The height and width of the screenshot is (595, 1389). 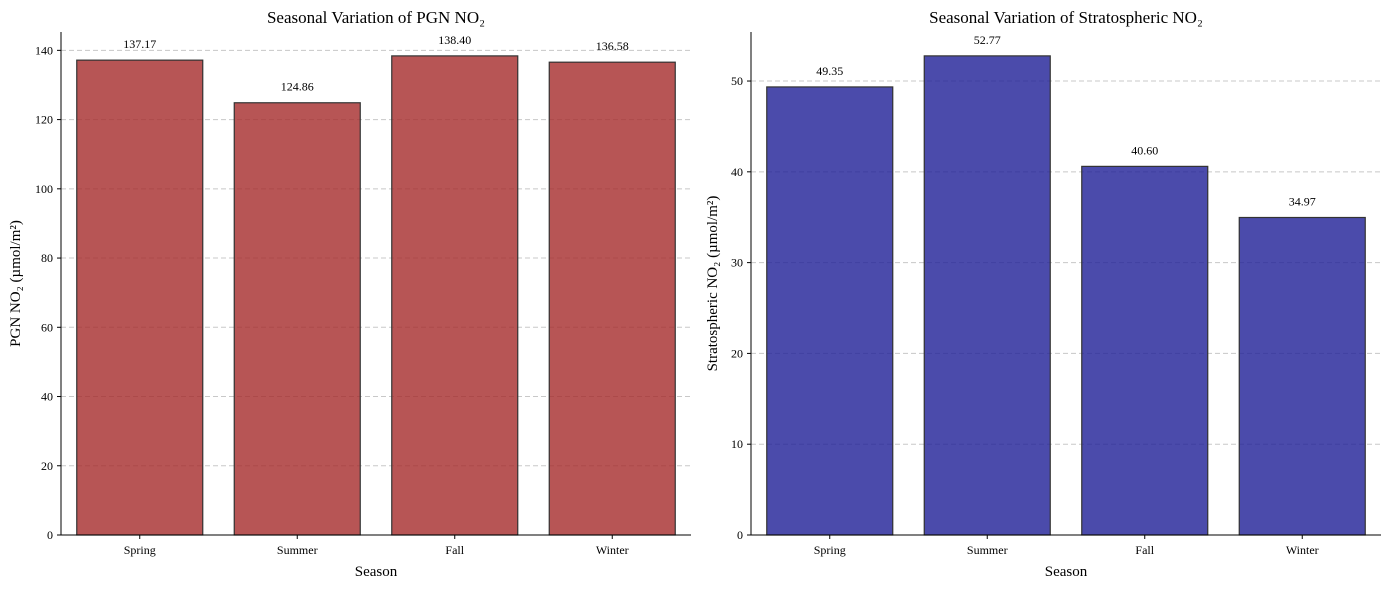 What do you see at coordinates (16, 283) in the screenshot?
I see `y-axis-label: PGN NO₂ (µmol/m²)` at bounding box center [16, 283].